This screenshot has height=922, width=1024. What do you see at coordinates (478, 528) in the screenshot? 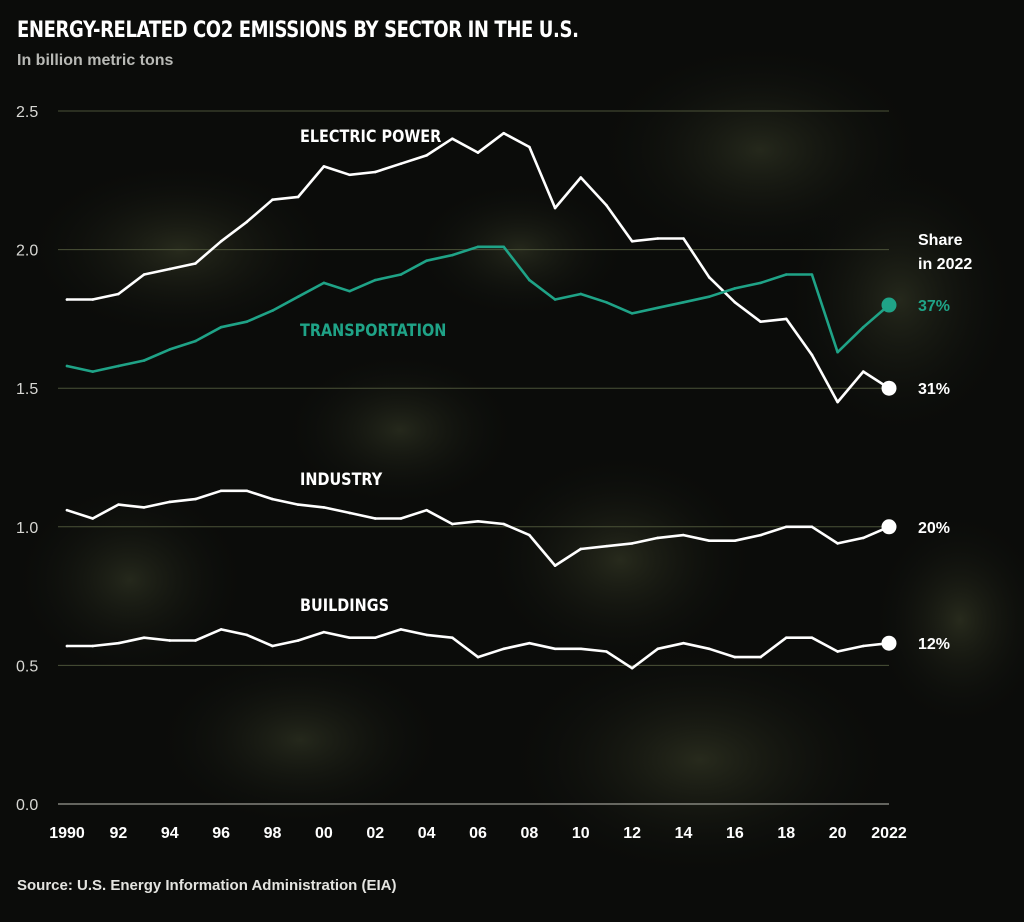
I see `series-line-industry` at bounding box center [478, 528].